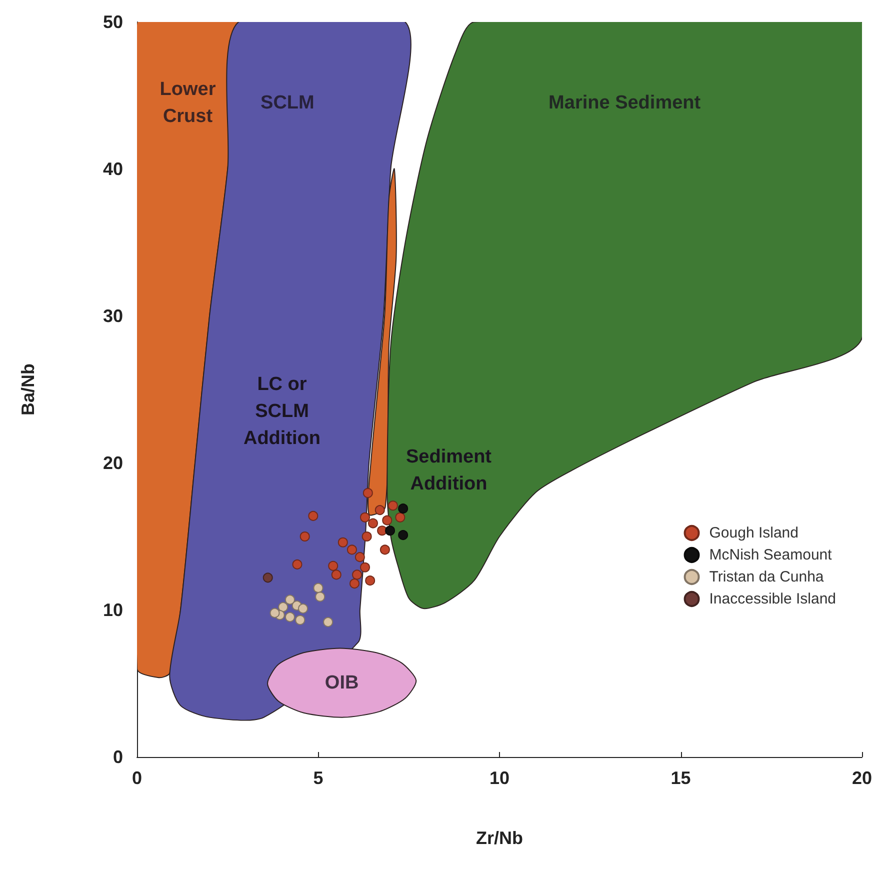 The height and width of the screenshot is (880, 881). What do you see at coordinates (766, 577) in the screenshot?
I see `legend-label: Tristan da Cunha` at bounding box center [766, 577].